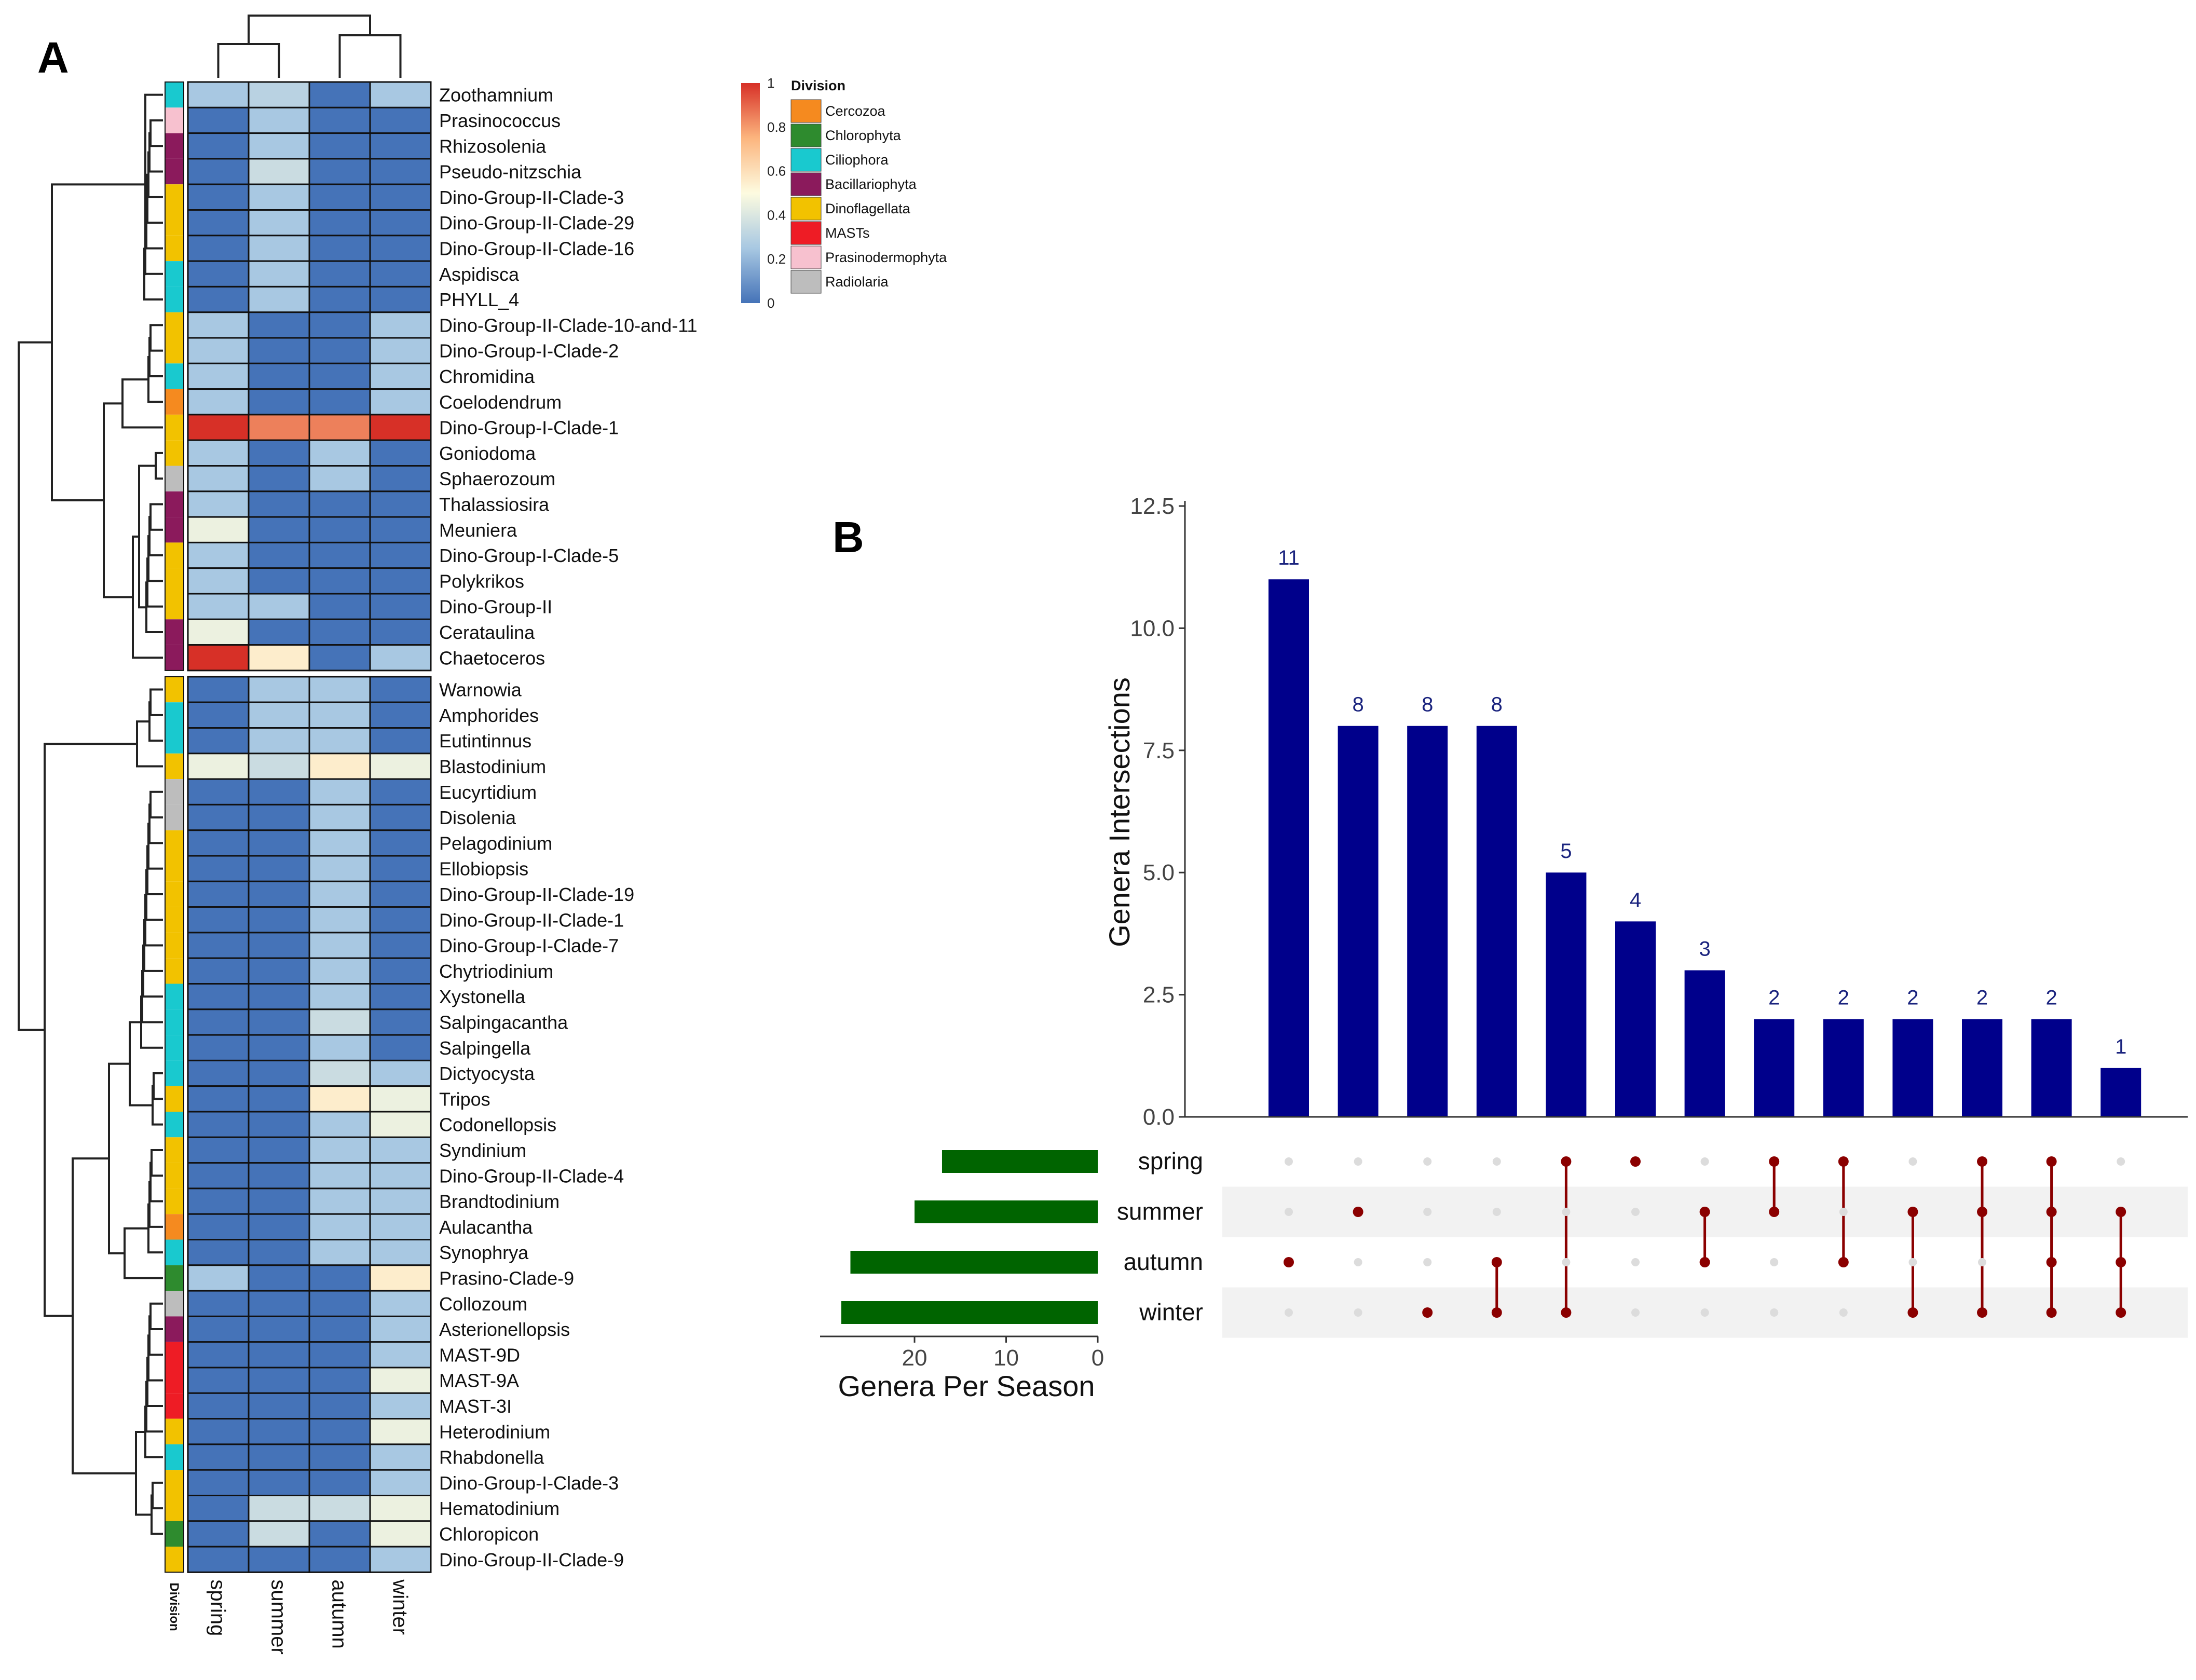 The height and width of the screenshot is (1680, 2196). I want to click on y-tick-label: 5.0, so click(1159, 872).